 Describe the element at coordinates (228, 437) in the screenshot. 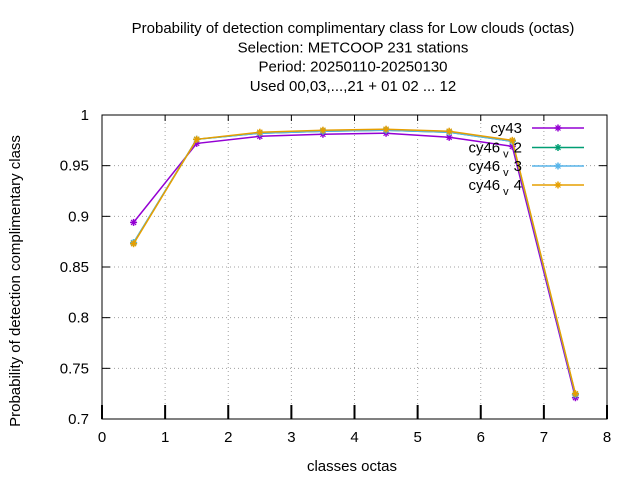

I see `x-tick-label: 2` at that location.